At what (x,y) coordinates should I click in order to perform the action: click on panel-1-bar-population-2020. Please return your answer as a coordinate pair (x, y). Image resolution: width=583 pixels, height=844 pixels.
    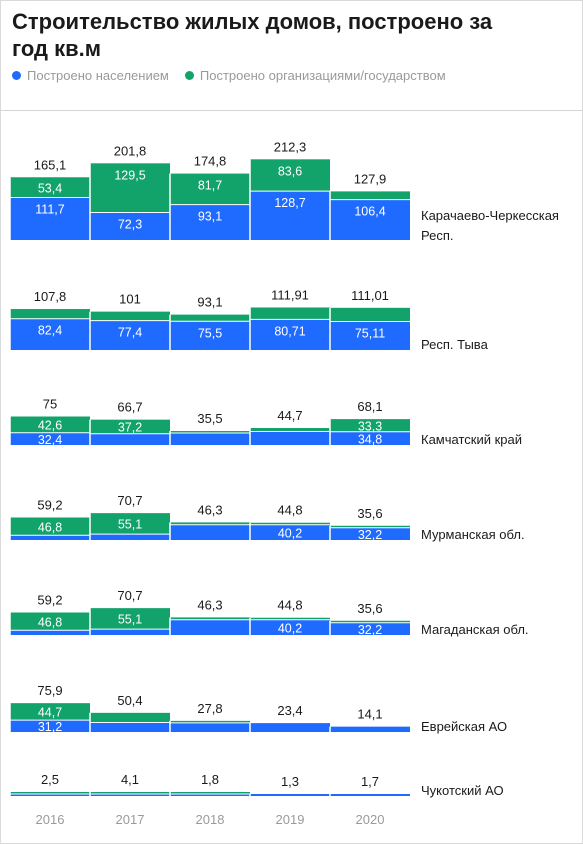
    Looking at the image, I should click on (370, 219).